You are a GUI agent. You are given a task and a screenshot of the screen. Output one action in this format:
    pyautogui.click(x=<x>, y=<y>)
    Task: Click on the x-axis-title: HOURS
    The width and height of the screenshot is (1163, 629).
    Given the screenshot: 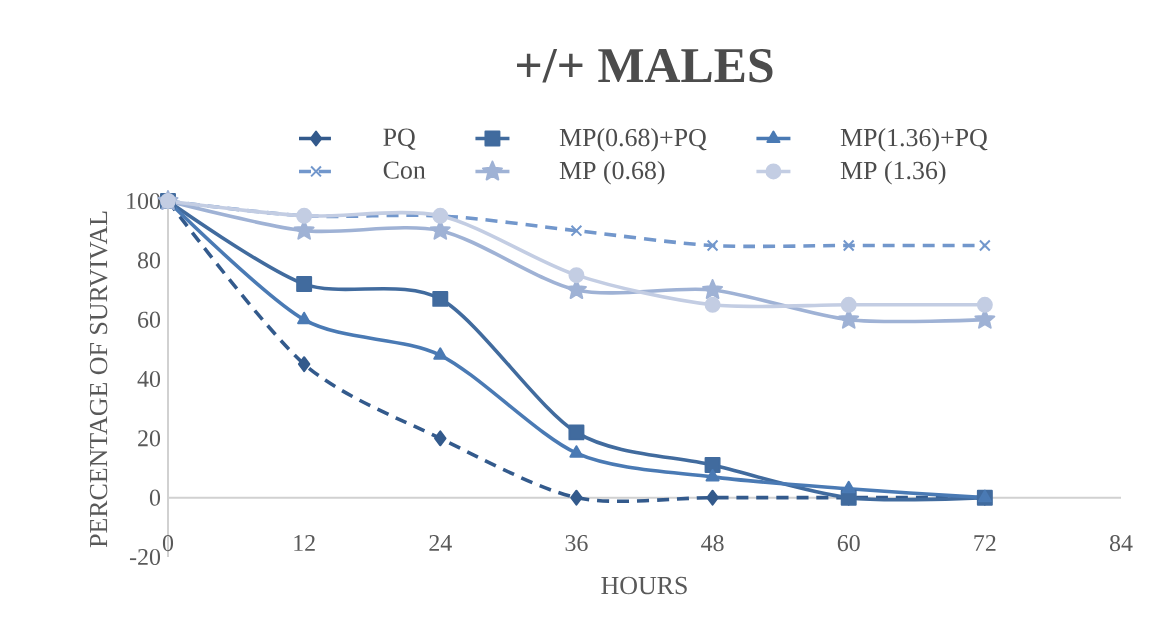 What is the action you would take?
    pyautogui.click(x=644, y=585)
    